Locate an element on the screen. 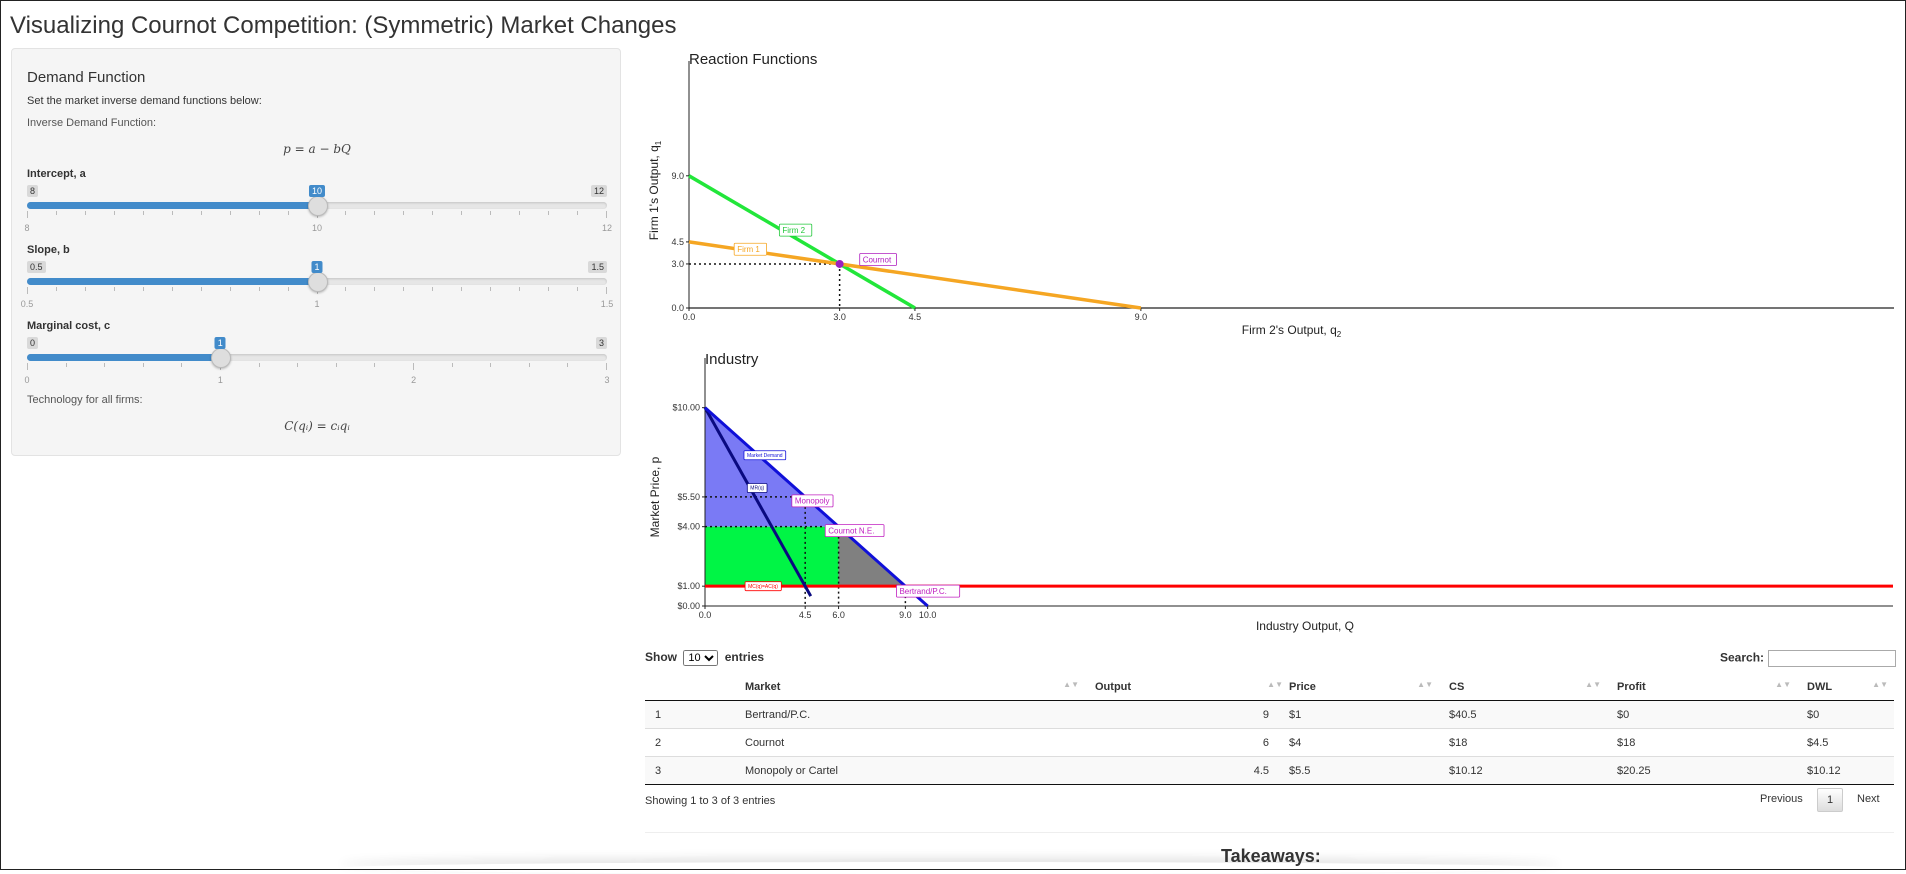 The width and height of the screenshot is (1906, 874). slope-slider: 0.5 1 1.5 0.5 1.5 1 is located at coordinates (317, 285).